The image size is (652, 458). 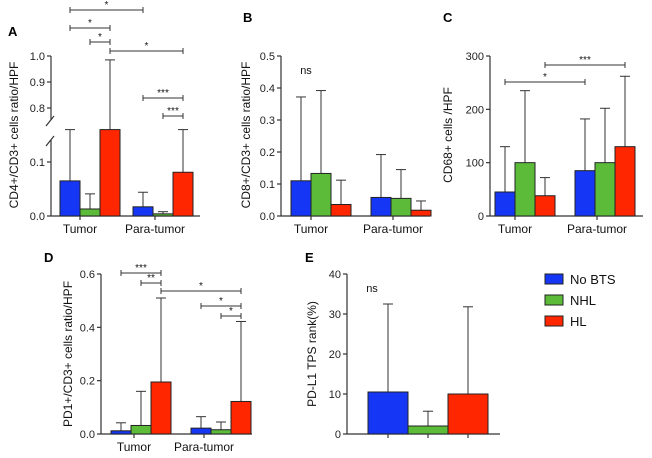 What do you see at coordinates (309, 257) in the screenshot?
I see `panel-label: E` at bounding box center [309, 257].